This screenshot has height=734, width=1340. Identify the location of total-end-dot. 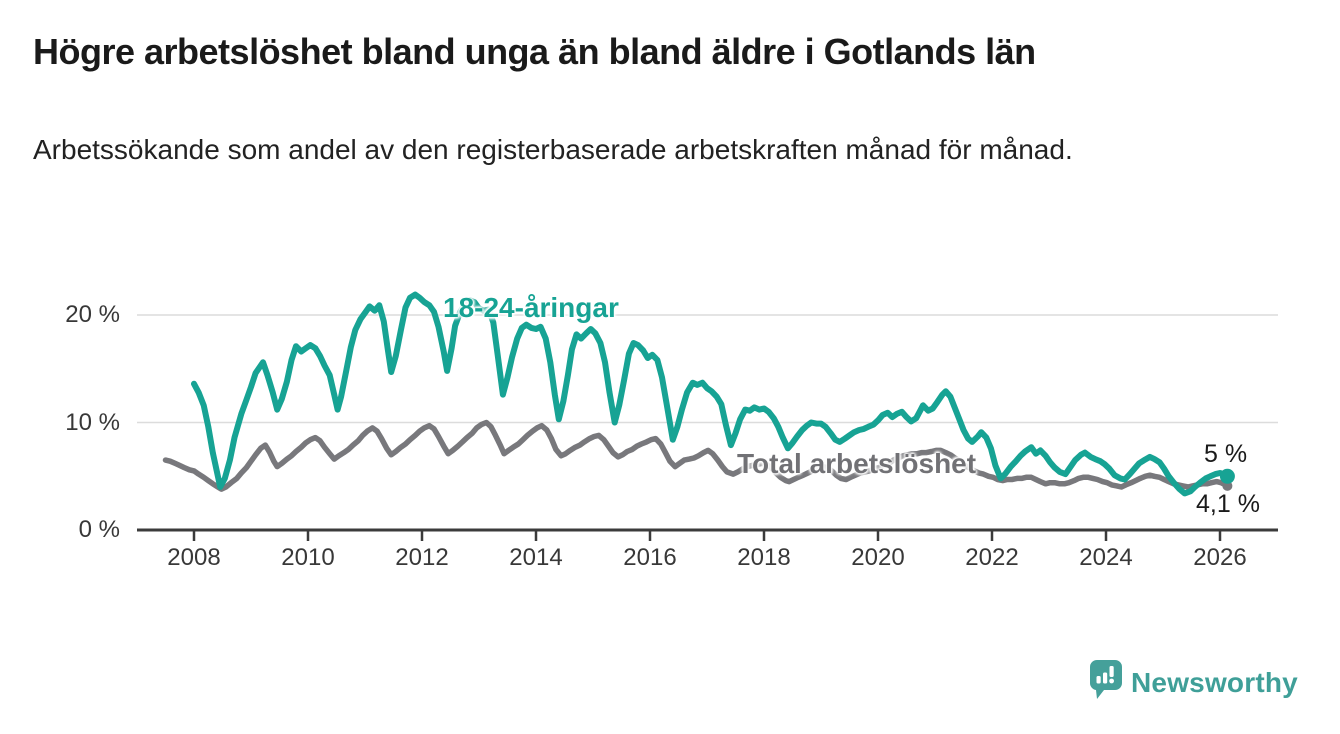
(1227, 485).